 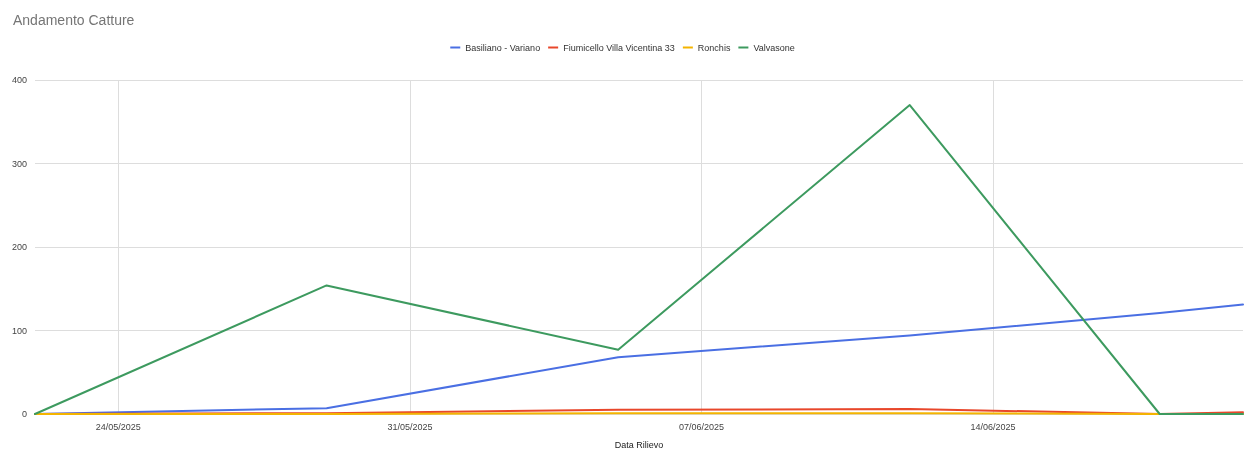 What do you see at coordinates (19, 80) in the screenshot?
I see `y-tick-label: 400` at bounding box center [19, 80].